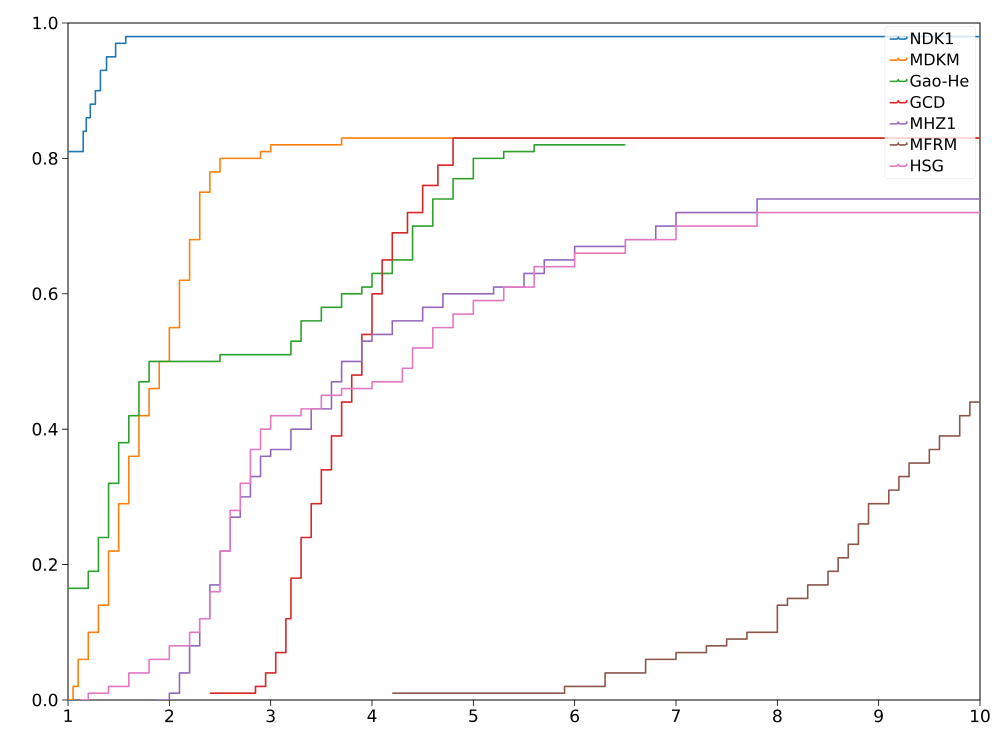  I want to click on legend-label: GCD, so click(927, 102).